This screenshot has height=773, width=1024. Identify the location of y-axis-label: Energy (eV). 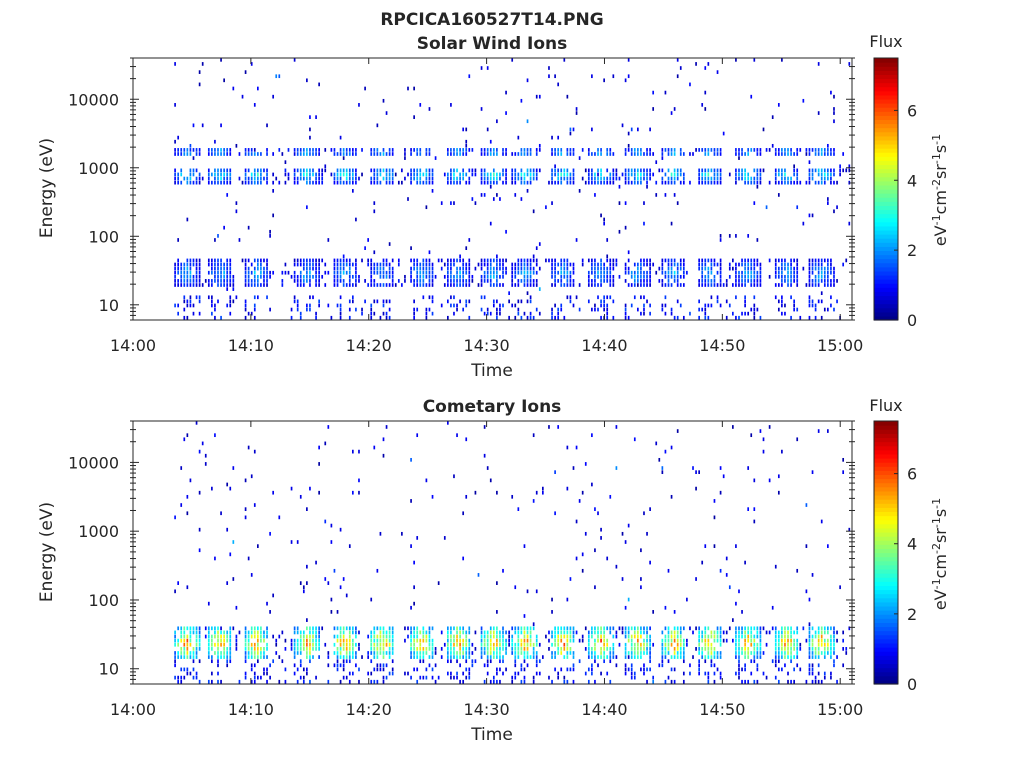
(47, 552).